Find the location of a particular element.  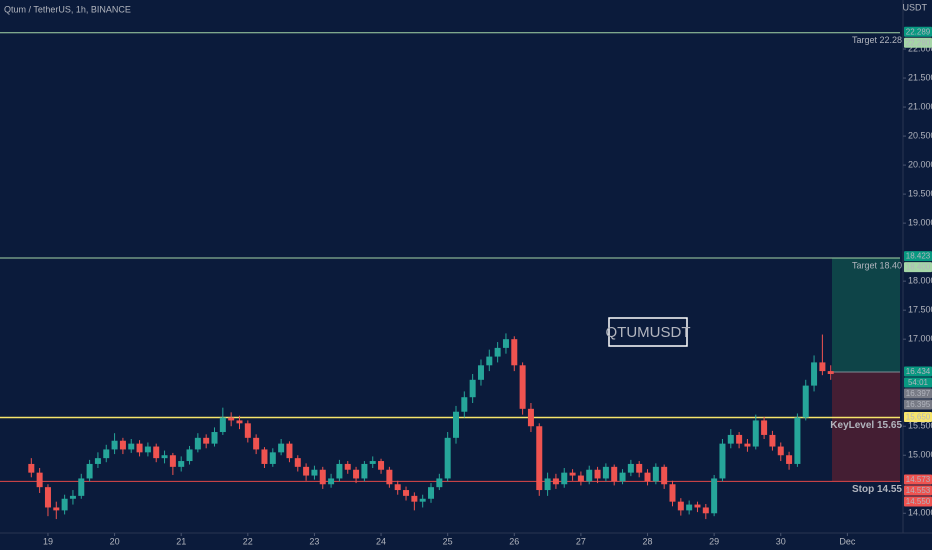

price-tag-label: 22.289 is located at coordinates (918, 31).